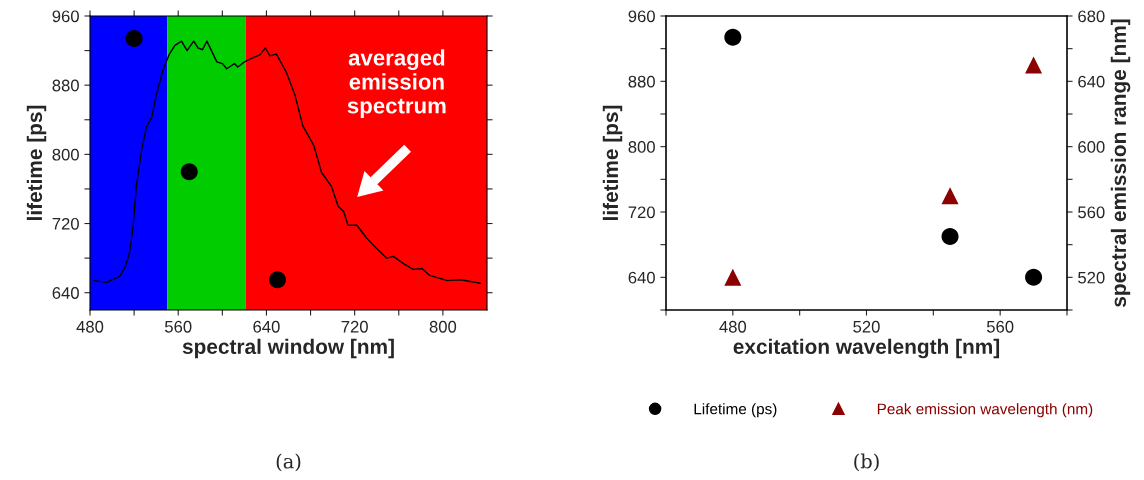 This screenshot has width=1144, height=480. I want to click on x-tick-label: 800, so click(443, 326).